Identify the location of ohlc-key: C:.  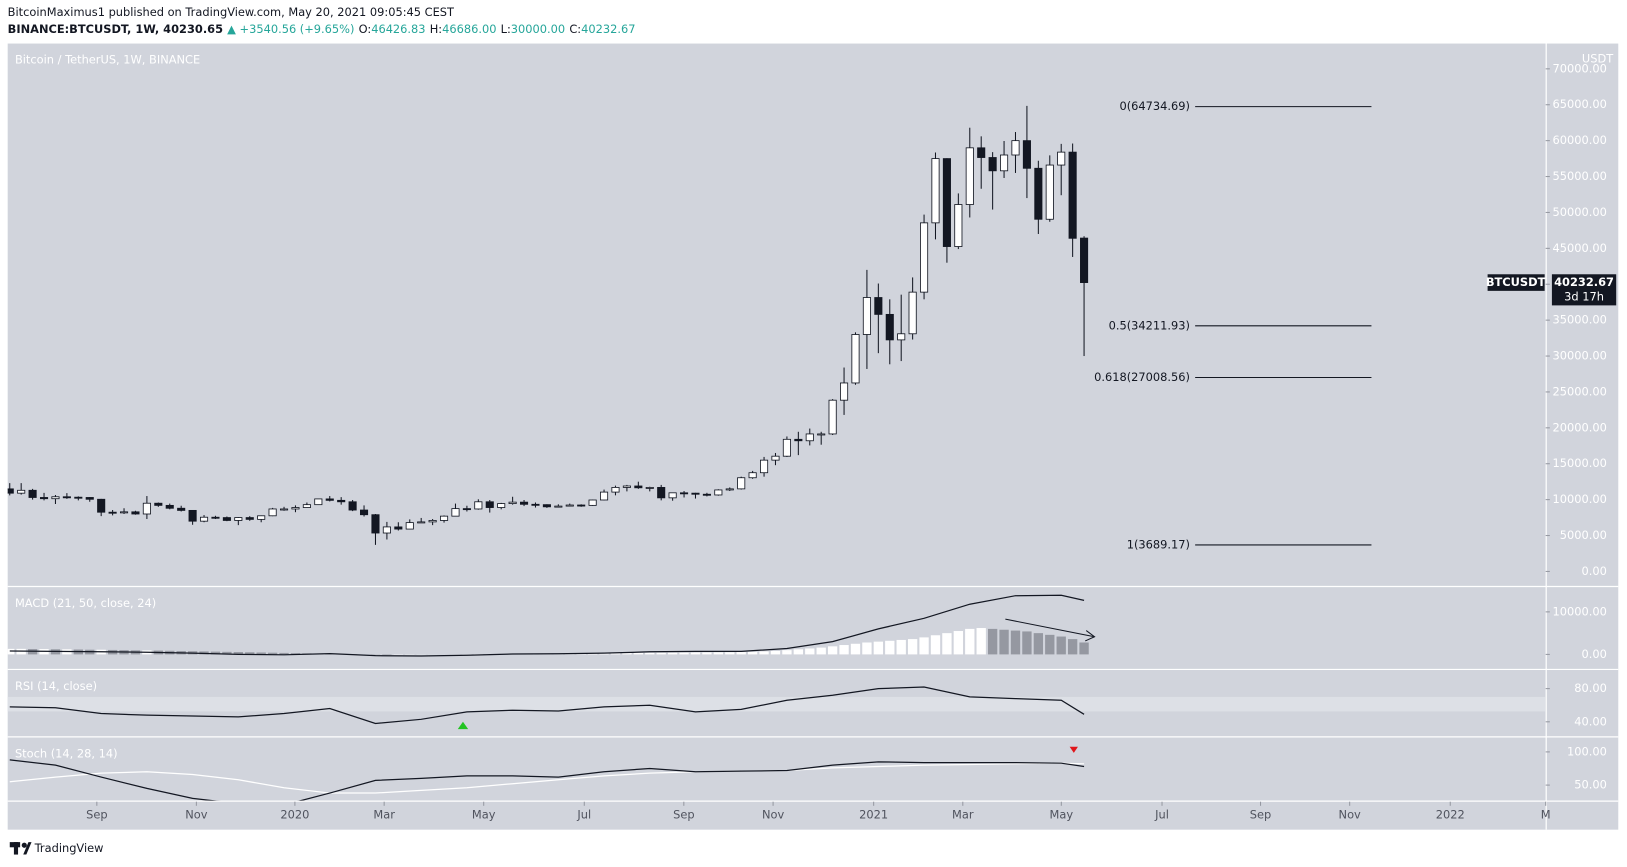
(575, 29).